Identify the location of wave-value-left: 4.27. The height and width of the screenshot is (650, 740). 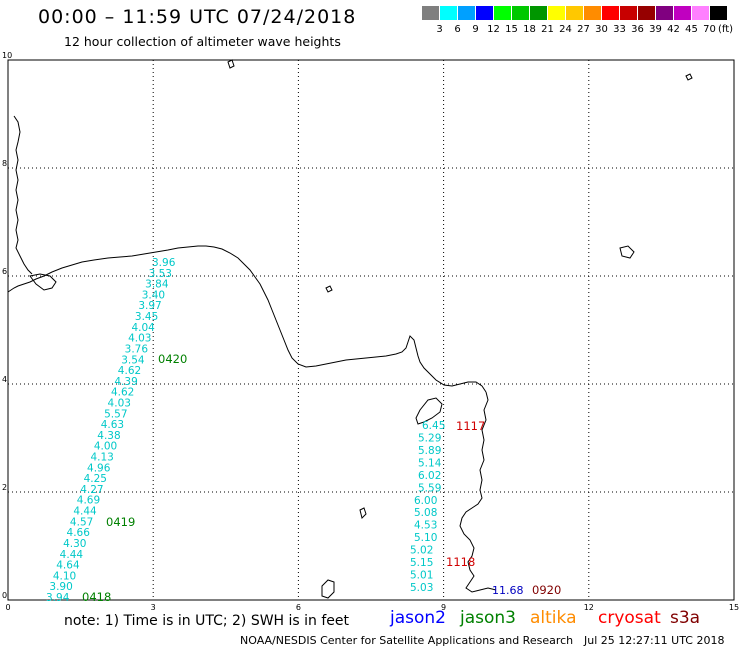
(91, 490).